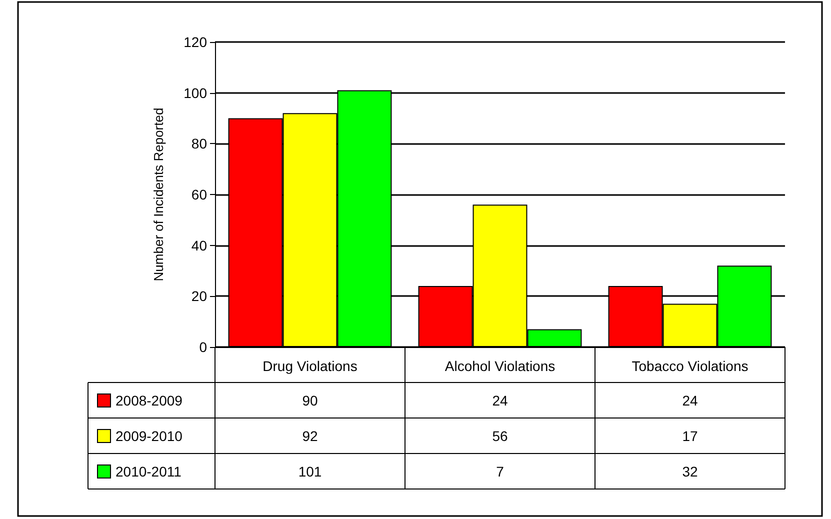 Image resolution: width=831 pixels, height=519 pixels. Describe the element at coordinates (310, 471) in the screenshot. I see `data-label: 101` at that location.